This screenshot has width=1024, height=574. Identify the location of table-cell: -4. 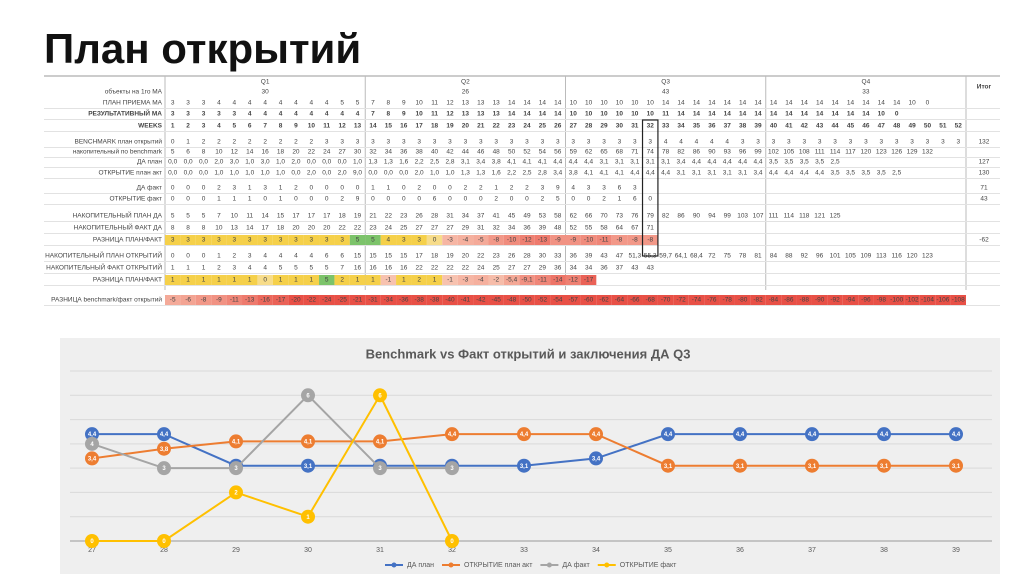
(481, 280).